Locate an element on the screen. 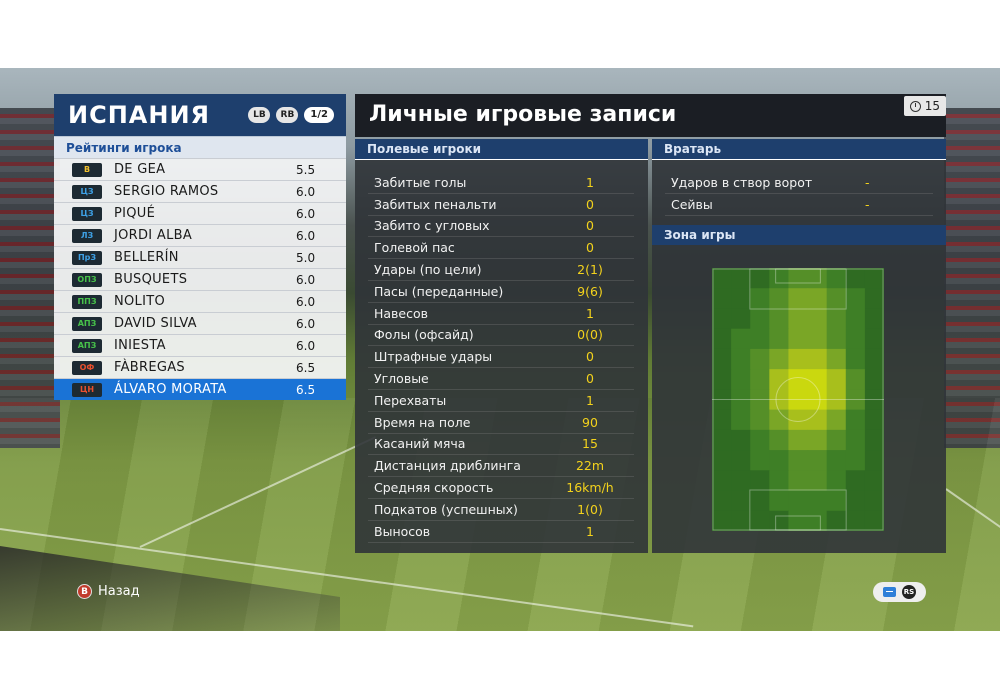 Image resolution: width=1000 pixels, height=700 pixels. stat-row: Средняя скорость 16km/h is located at coordinates (501, 488).